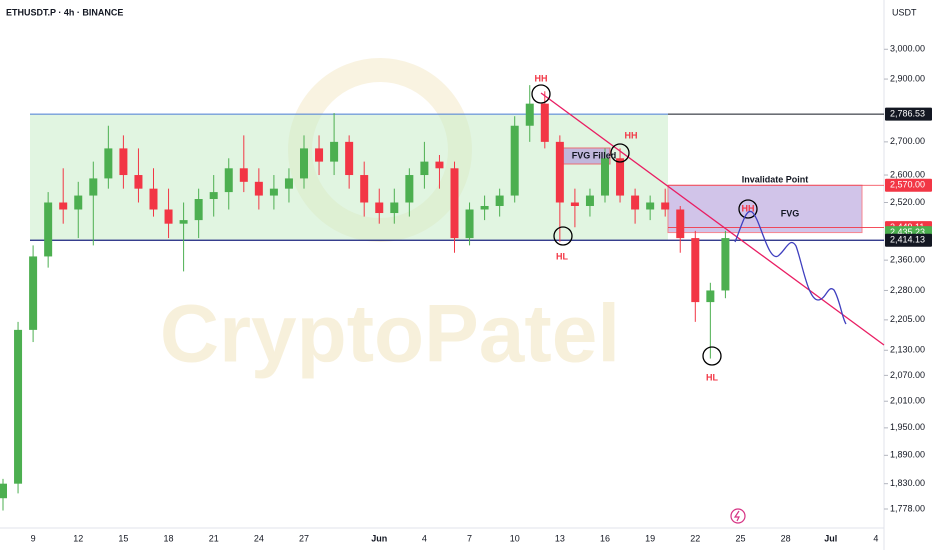 The height and width of the screenshot is (550, 932). Describe the element at coordinates (214, 538) in the screenshot. I see `x-tick-label: 21` at that location.